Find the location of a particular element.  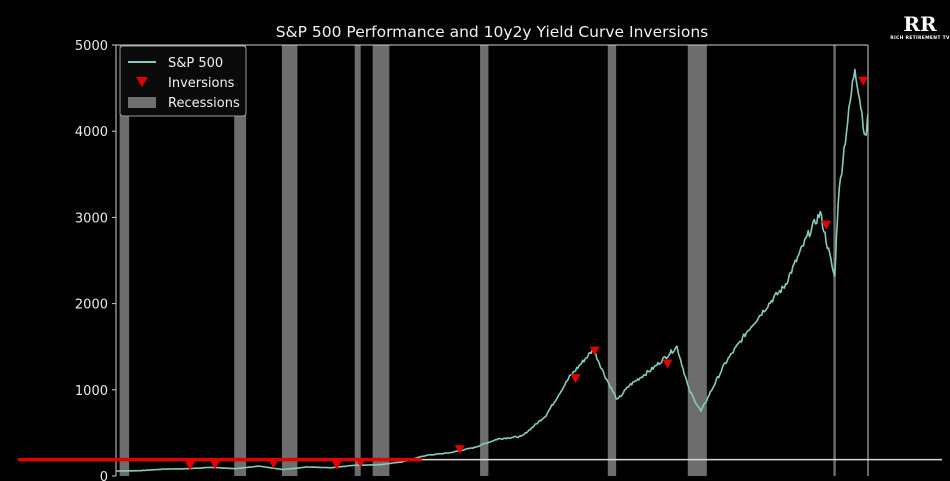

y-tick-label-0: 0 is located at coordinates (104, 475).